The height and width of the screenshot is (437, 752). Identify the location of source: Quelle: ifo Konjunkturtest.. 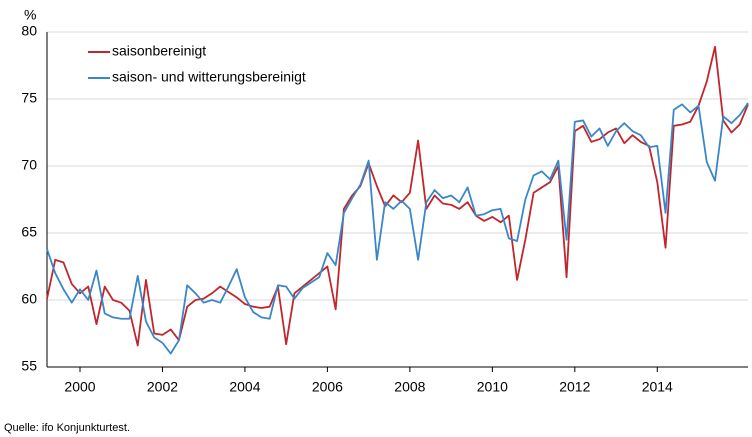
(67, 428).